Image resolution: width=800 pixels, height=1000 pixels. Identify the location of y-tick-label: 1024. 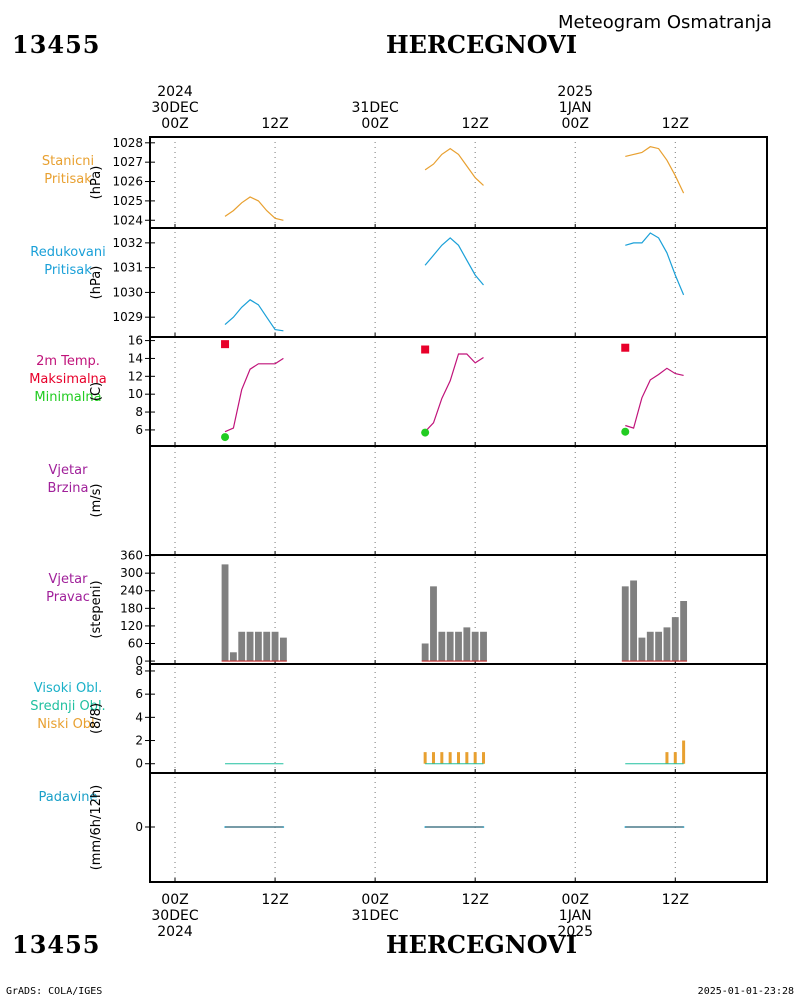
(127, 220).